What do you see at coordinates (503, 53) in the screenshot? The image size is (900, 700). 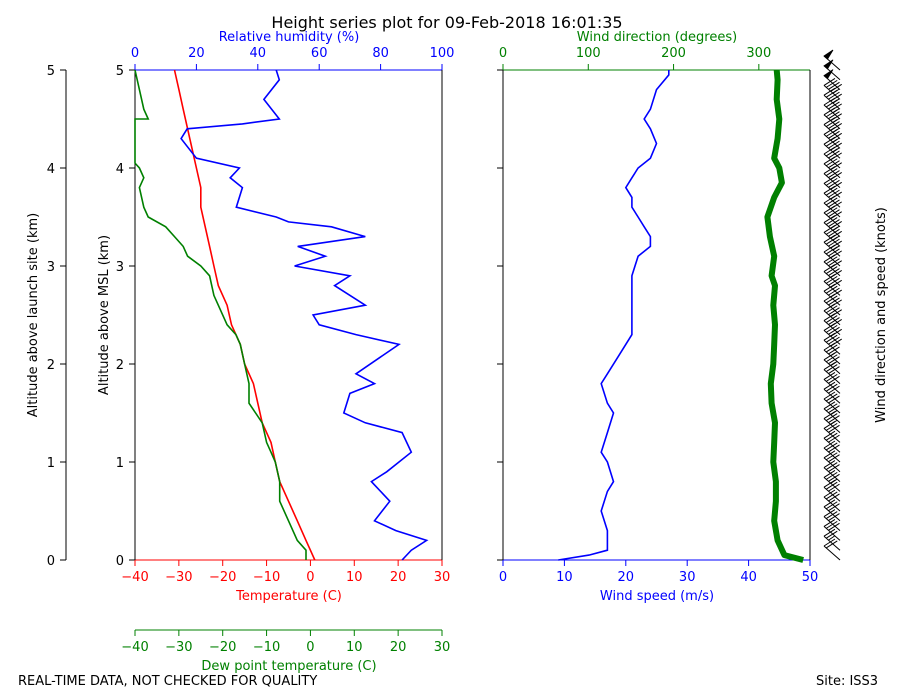 I see `direction-tick-label: 0` at bounding box center [503, 53].